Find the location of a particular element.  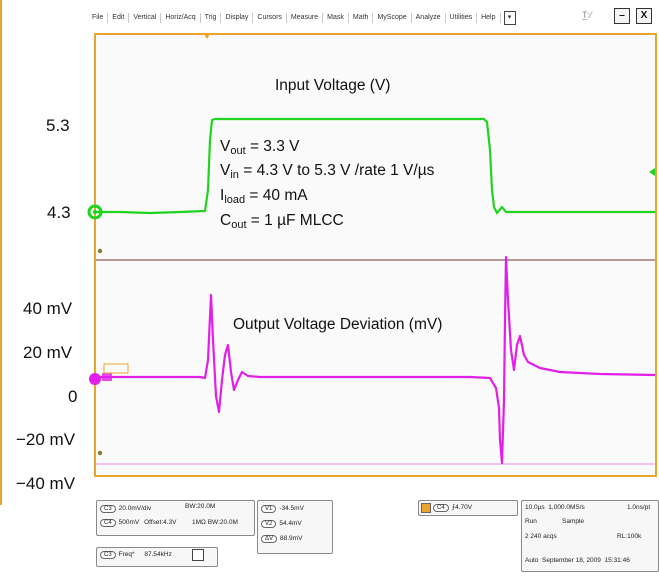

output-deviation-title: Output Voltage Deviation (mV) is located at coordinates (338, 324).